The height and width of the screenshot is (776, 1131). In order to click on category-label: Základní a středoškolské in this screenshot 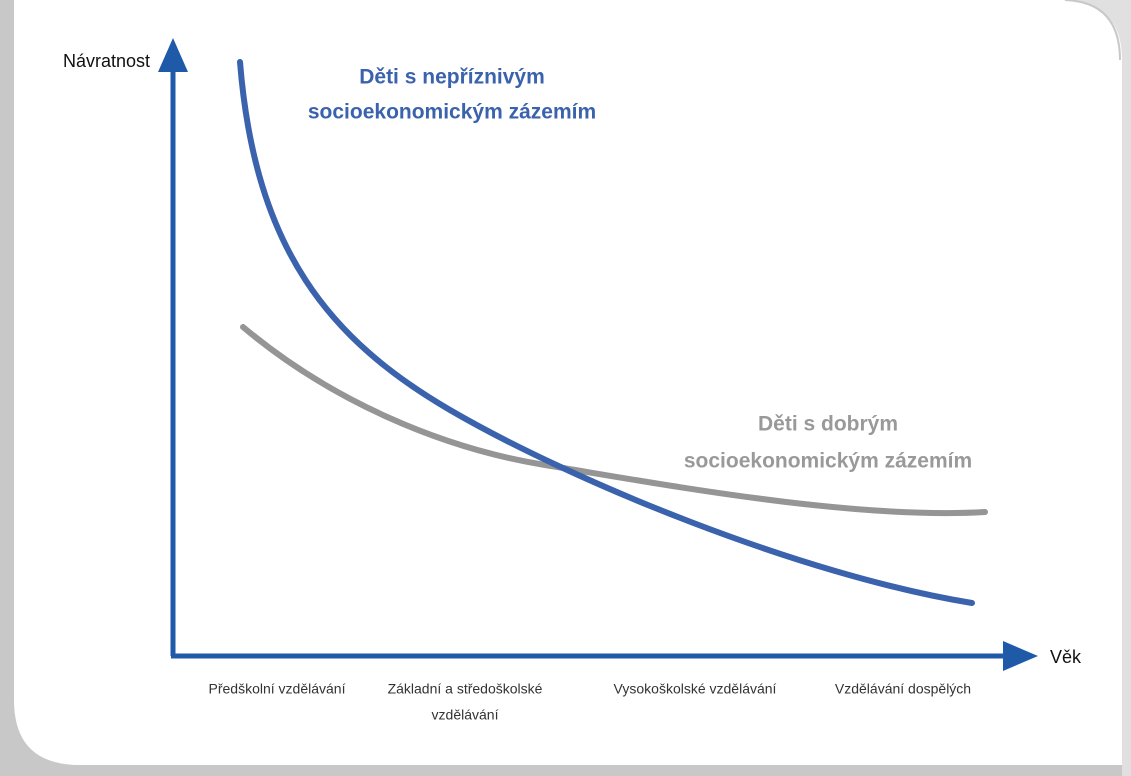, I will do `click(465, 689)`.